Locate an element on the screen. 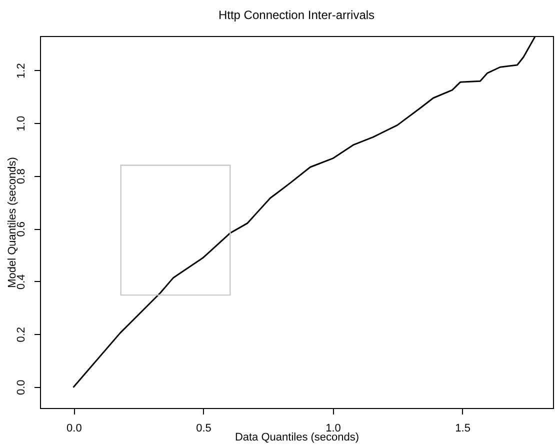 The image size is (555, 447). x-axis-title: Data Quantiles (seconds) is located at coordinates (297, 438).